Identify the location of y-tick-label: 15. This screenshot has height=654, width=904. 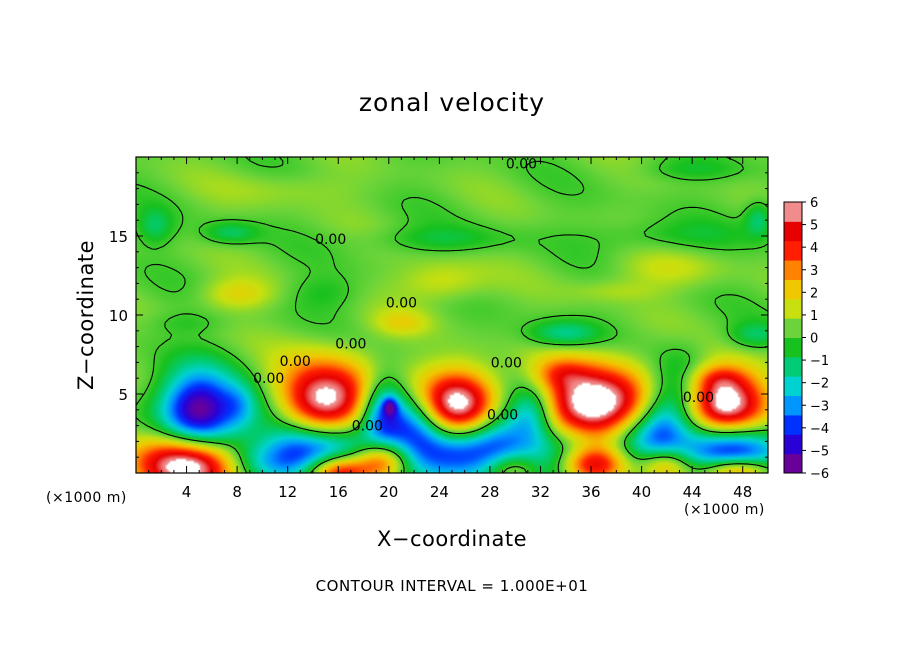
(118, 237).